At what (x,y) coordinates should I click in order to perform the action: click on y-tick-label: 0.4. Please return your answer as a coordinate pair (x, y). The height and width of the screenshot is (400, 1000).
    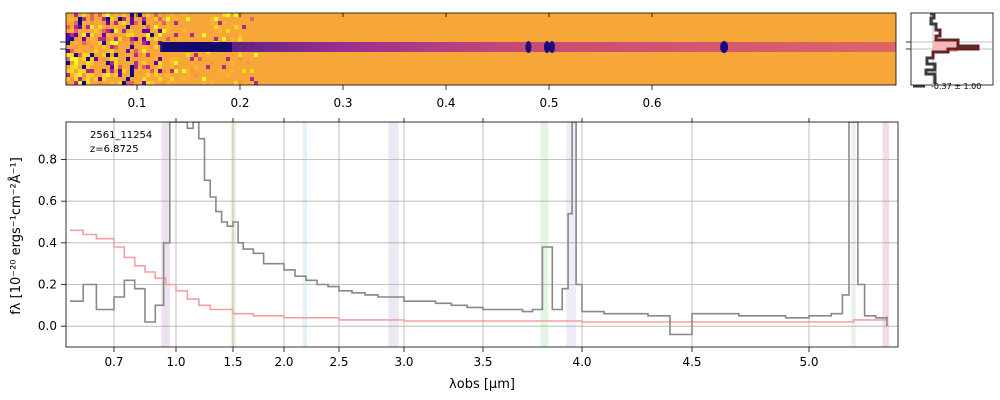
    Looking at the image, I should click on (47, 243).